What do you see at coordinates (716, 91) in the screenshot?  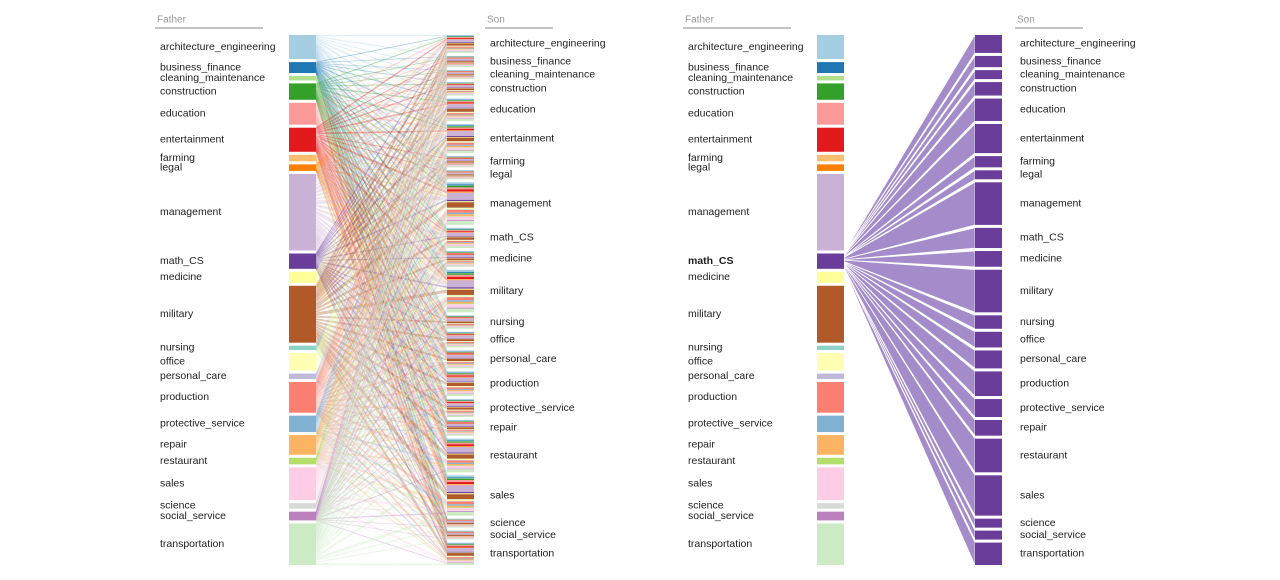 I see `father-label: construction` at bounding box center [716, 91].